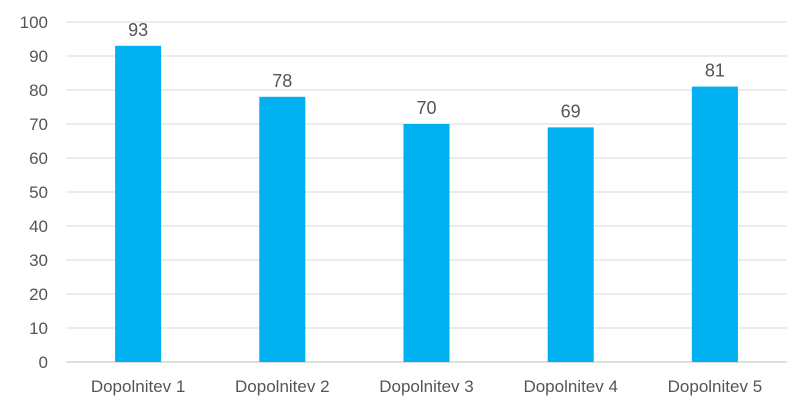 The width and height of the screenshot is (787, 401). I want to click on y-tick-label: 10, so click(38, 328).